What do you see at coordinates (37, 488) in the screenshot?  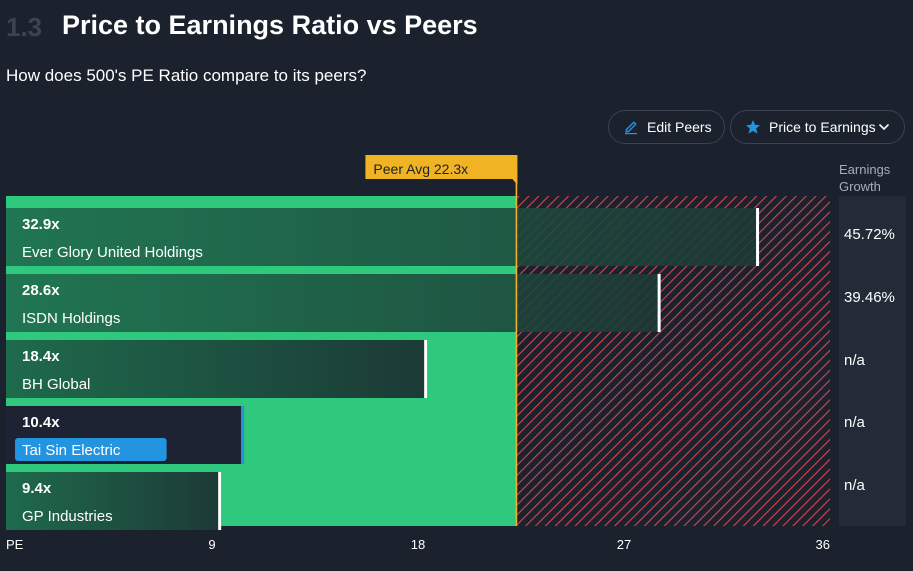 I see `bar-value-label: 9.4x` at bounding box center [37, 488].